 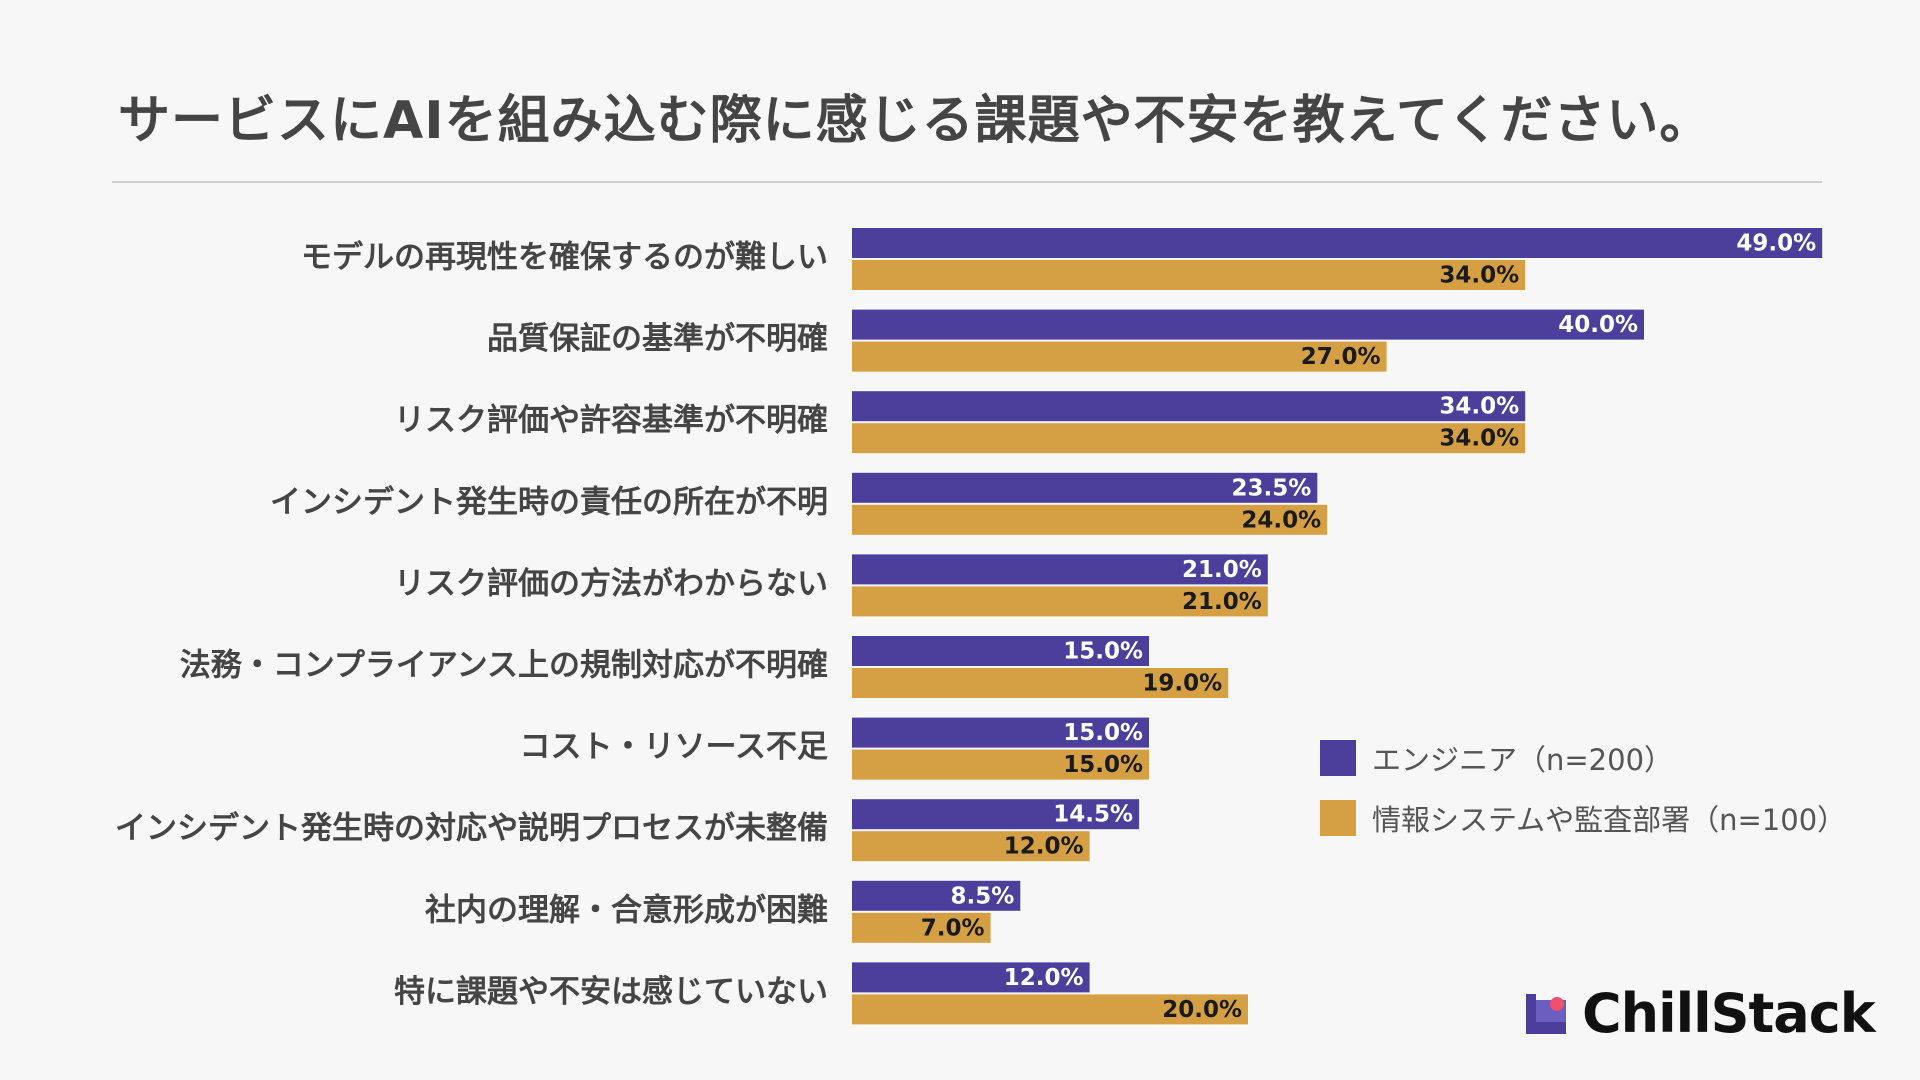 What do you see at coordinates (1341, 357) in the screenshot?
I see `data-label-audit: 27.0%` at bounding box center [1341, 357].